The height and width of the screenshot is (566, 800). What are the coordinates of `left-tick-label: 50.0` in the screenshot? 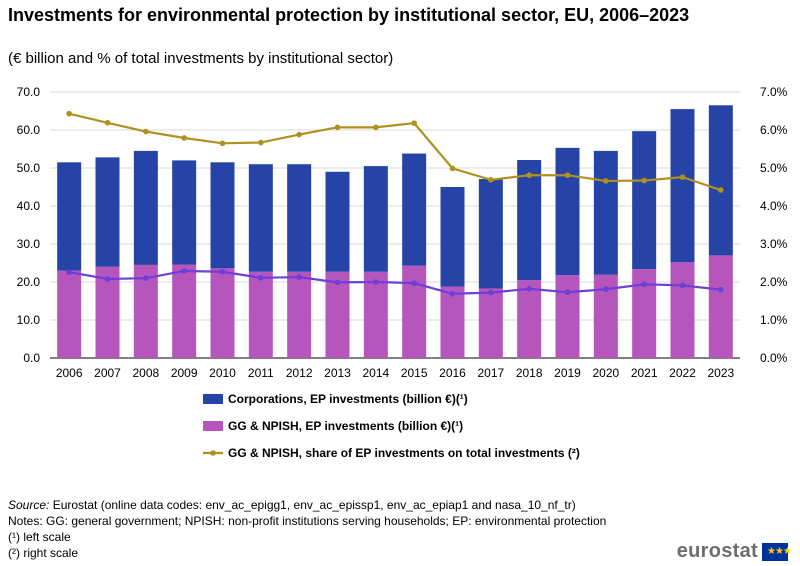 It's located at (29, 168).